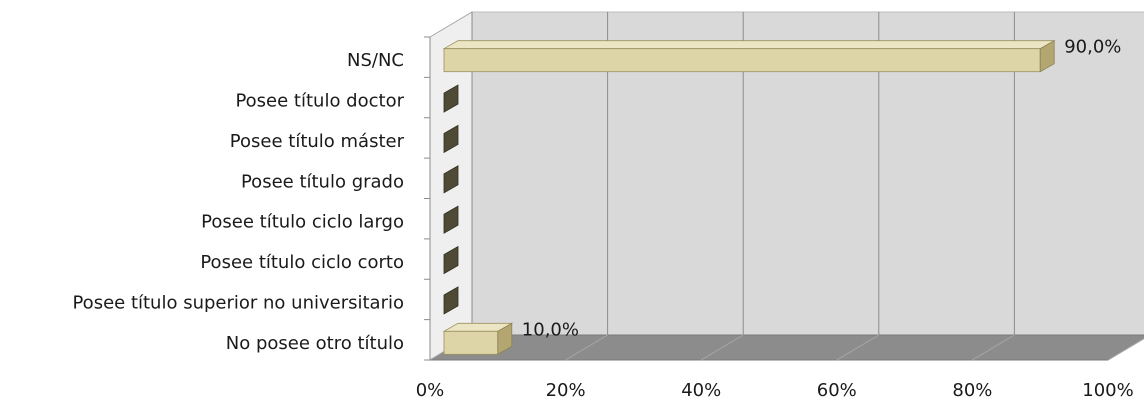 This screenshot has height=407, width=1144. Describe the element at coordinates (1092, 47) in the screenshot. I see `data-label-7: 90,0%` at that location.